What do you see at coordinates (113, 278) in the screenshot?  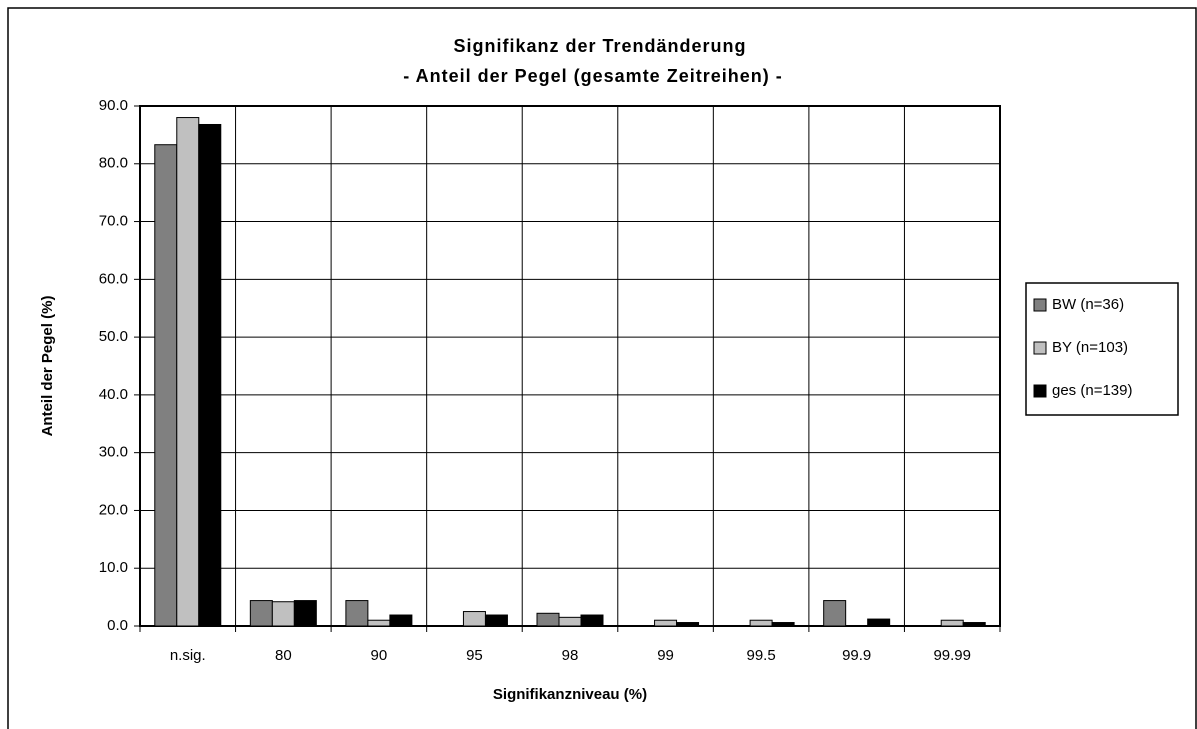 I see `y-tick-label: 60.0` at bounding box center [113, 278].